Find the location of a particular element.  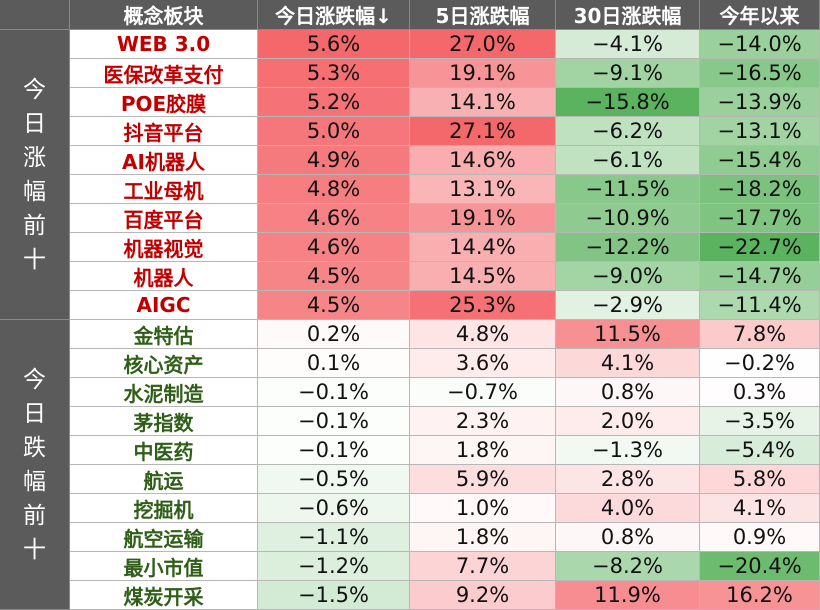

value-cell: 4.0% is located at coordinates (628, 508).